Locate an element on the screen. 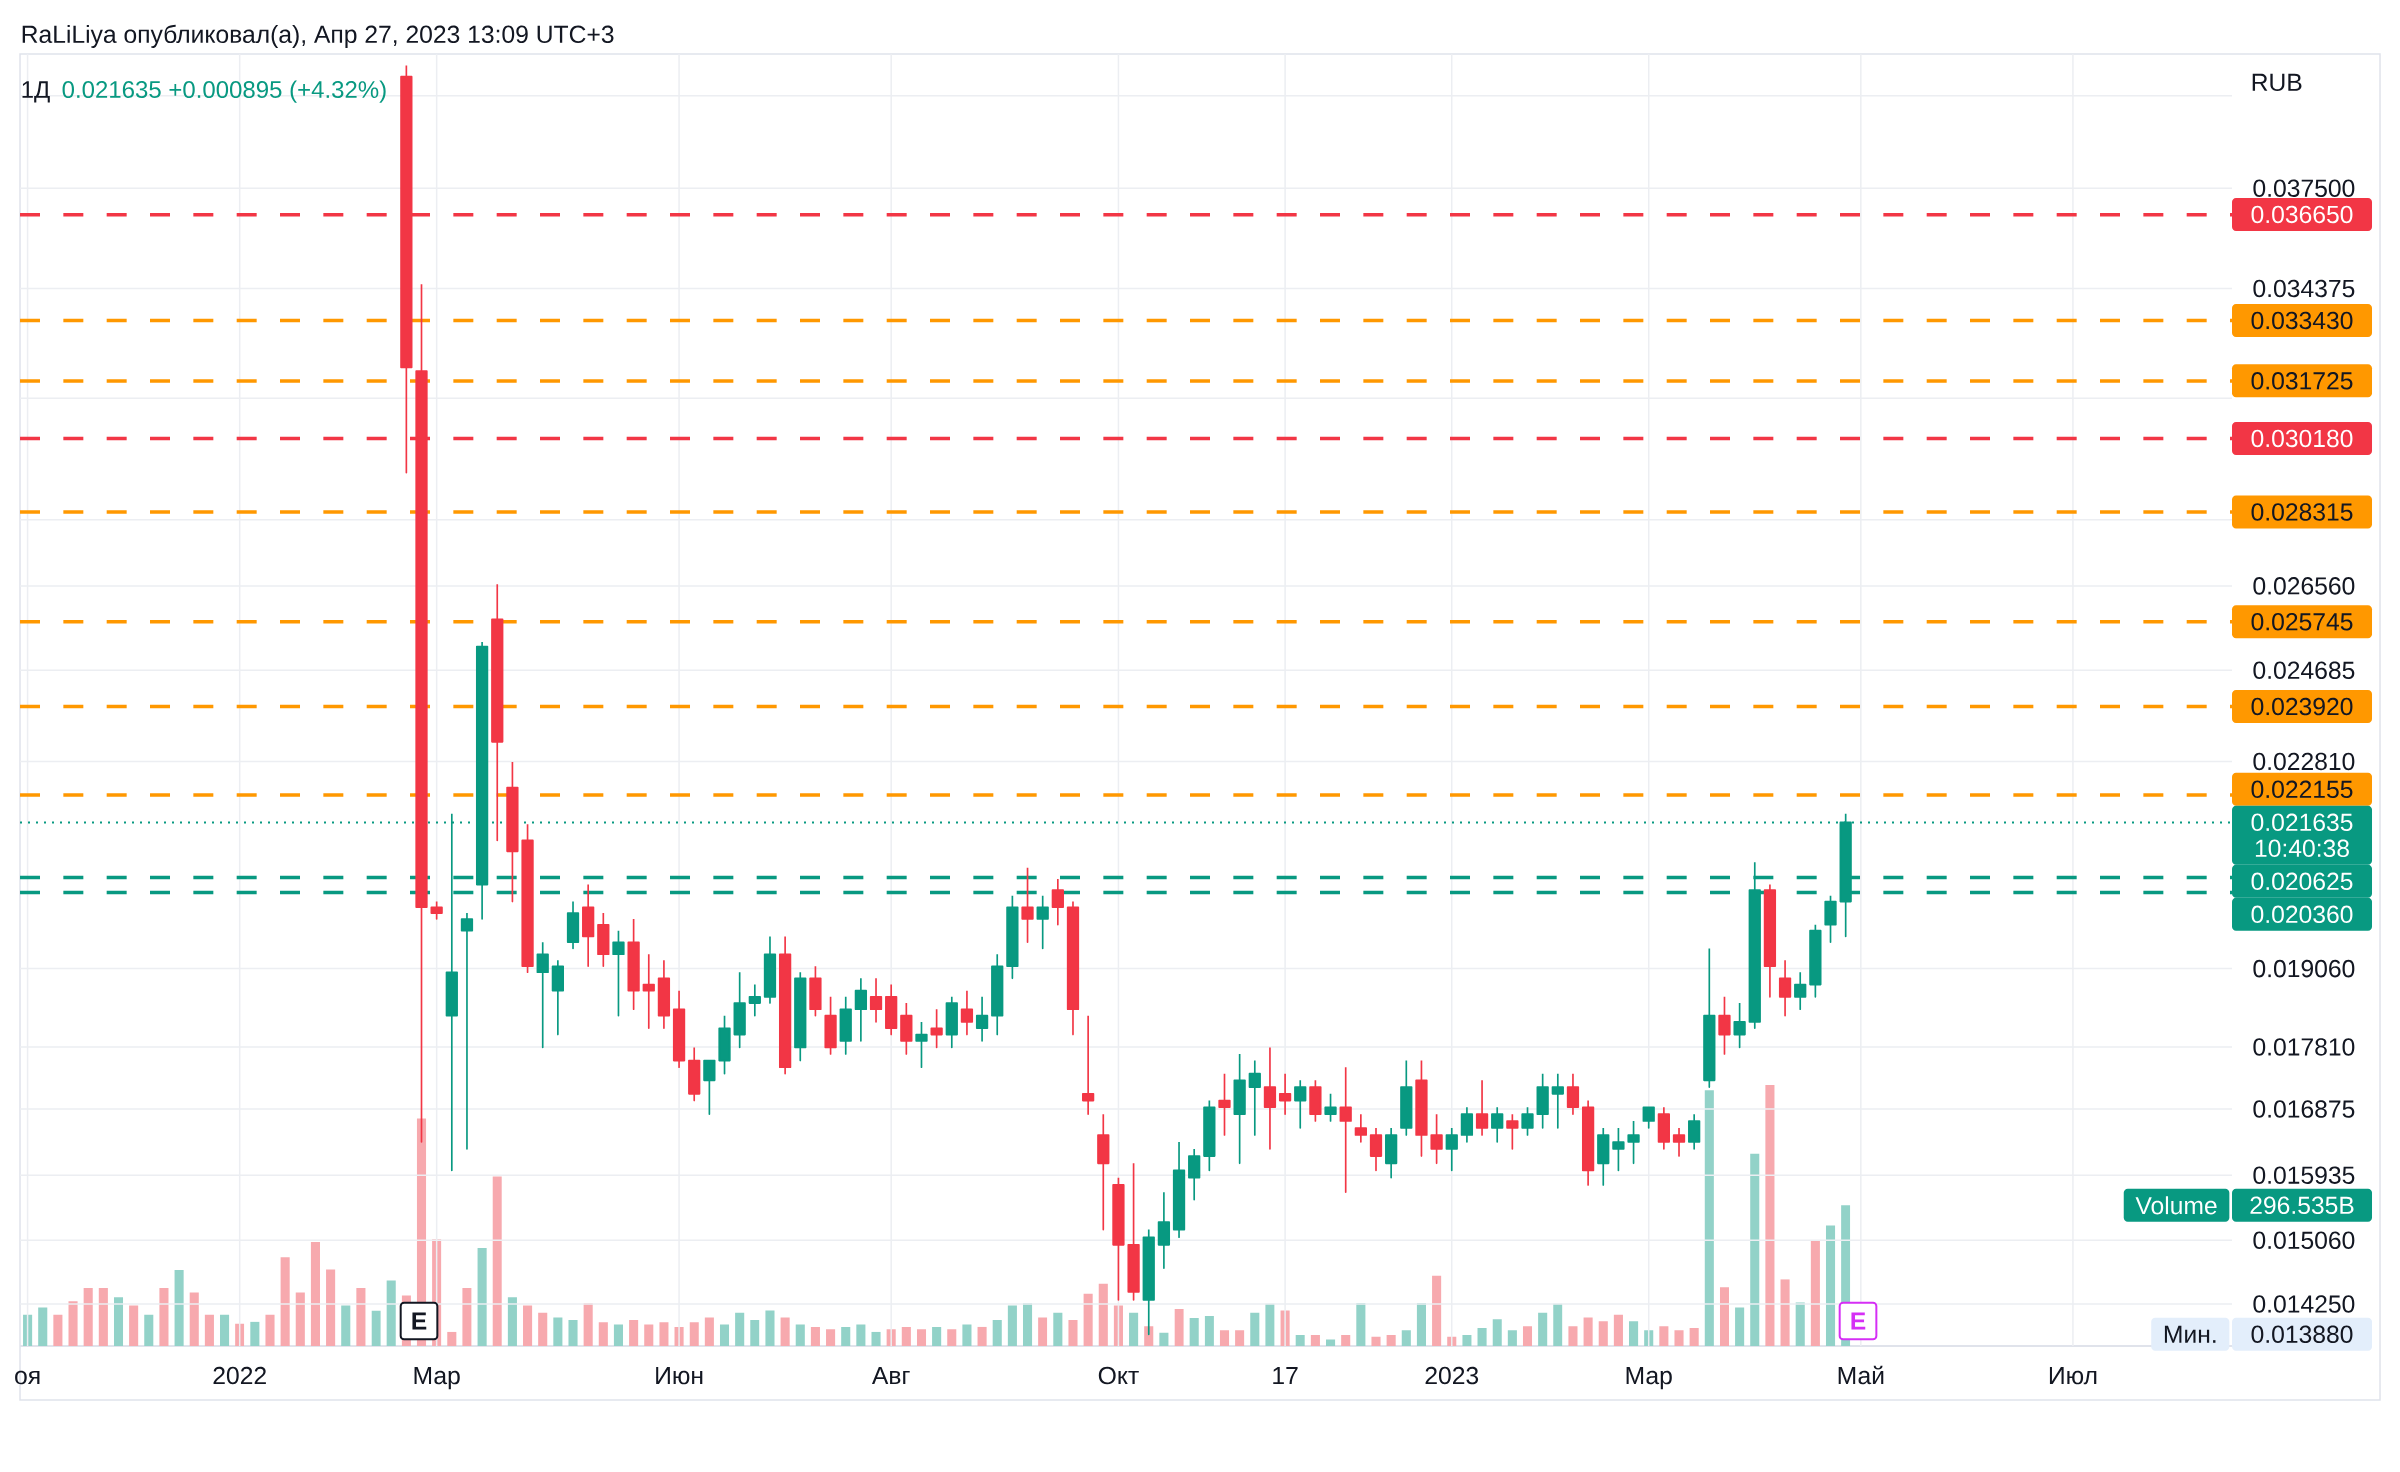 The width and height of the screenshot is (2400, 1472). x-tick-label: Июл is located at coordinates (2073, 1376).